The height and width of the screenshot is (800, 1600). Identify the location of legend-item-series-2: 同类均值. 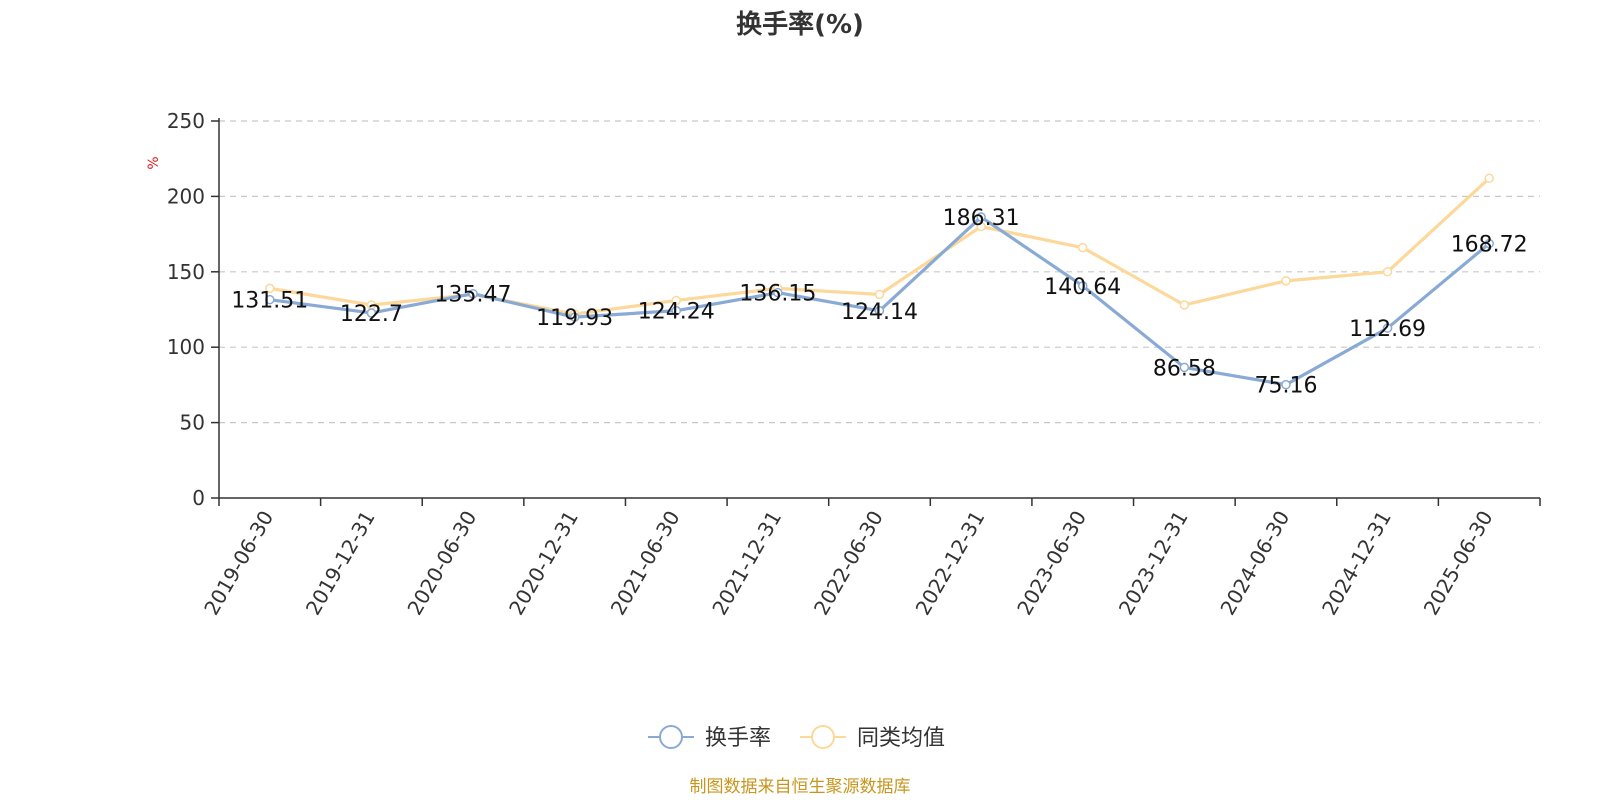
(872, 738).